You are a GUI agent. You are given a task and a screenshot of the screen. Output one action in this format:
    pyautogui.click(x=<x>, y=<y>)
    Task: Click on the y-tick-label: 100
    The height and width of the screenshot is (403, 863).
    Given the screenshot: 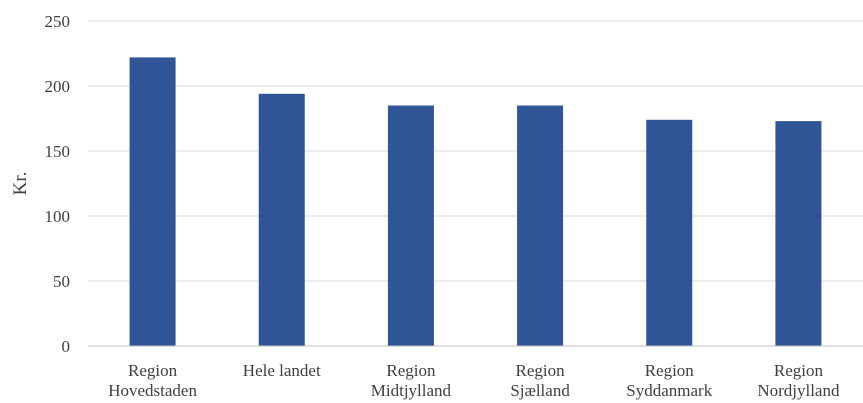 What is the action you would take?
    pyautogui.click(x=58, y=216)
    